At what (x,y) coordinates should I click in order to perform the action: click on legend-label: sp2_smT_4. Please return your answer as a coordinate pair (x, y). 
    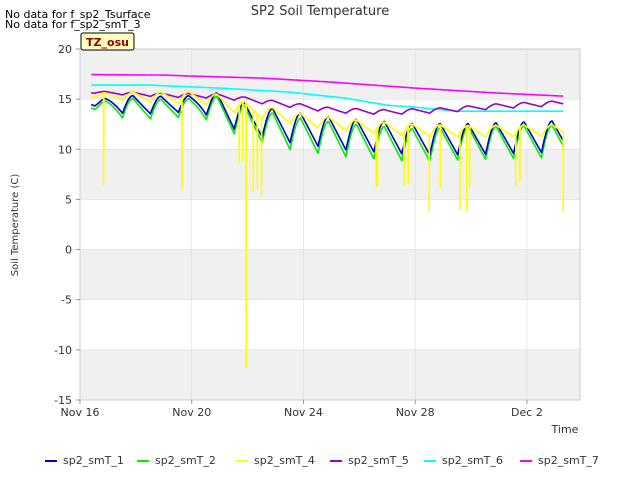
    Looking at the image, I should click on (284, 460).